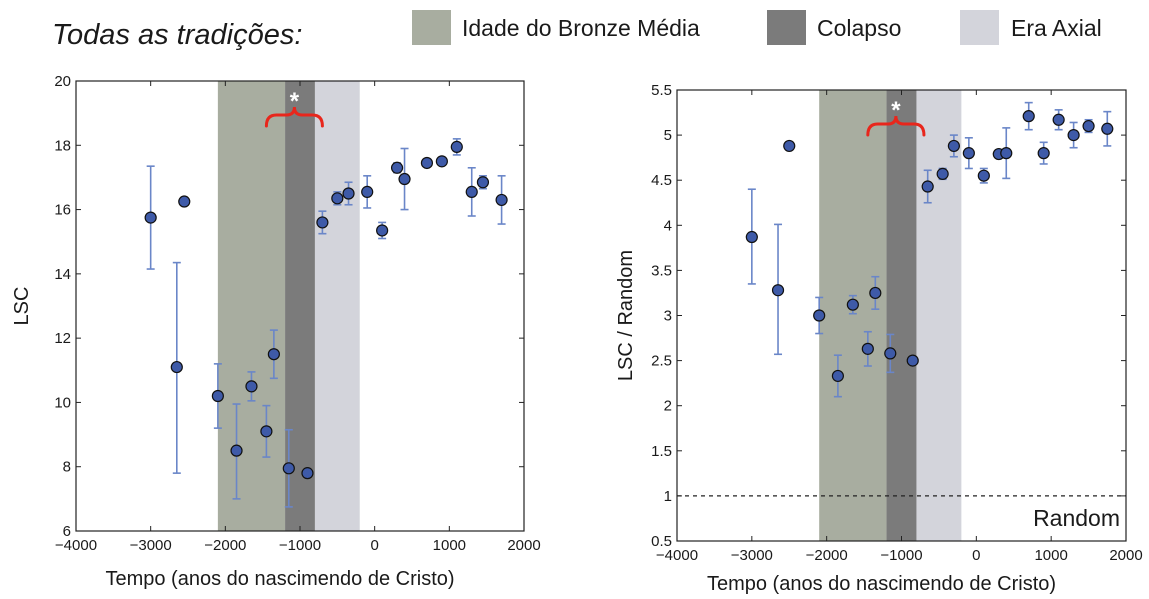 The image size is (1149, 599). I want to click on y-tick-label: 3, so click(668, 316).